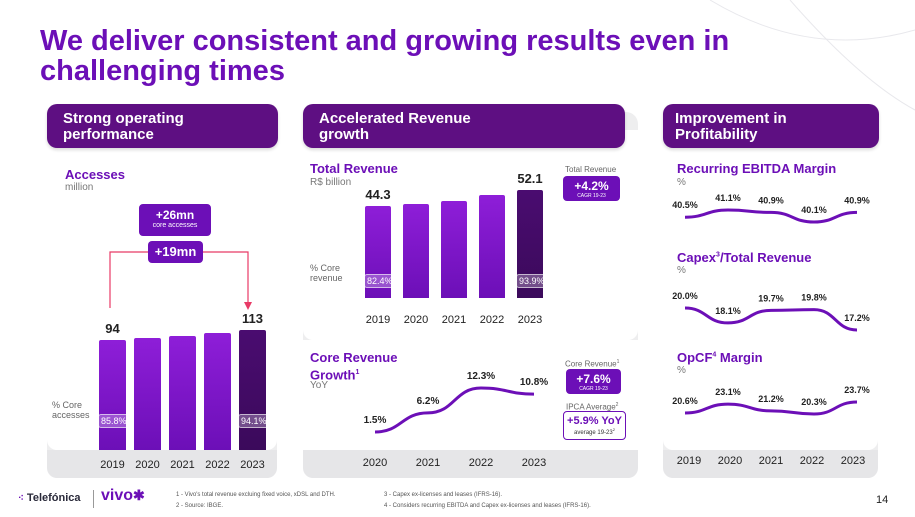  Describe the element at coordinates (757, 168) in the screenshot. I see `ebitda-title: Recurring EBITDA Margin` at that location.